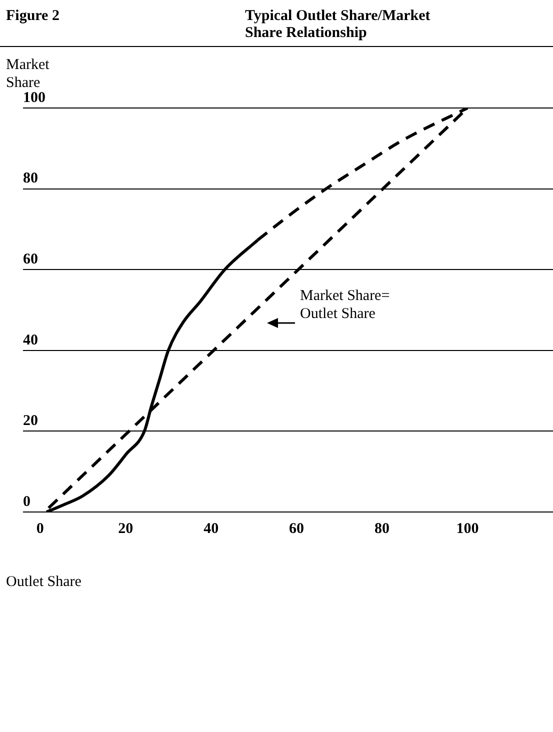  Describe the element at coordinates (338, 25) in the screenshot. I see `chart-title: Typical Outlet Share/Market Share Relationship` at that location.